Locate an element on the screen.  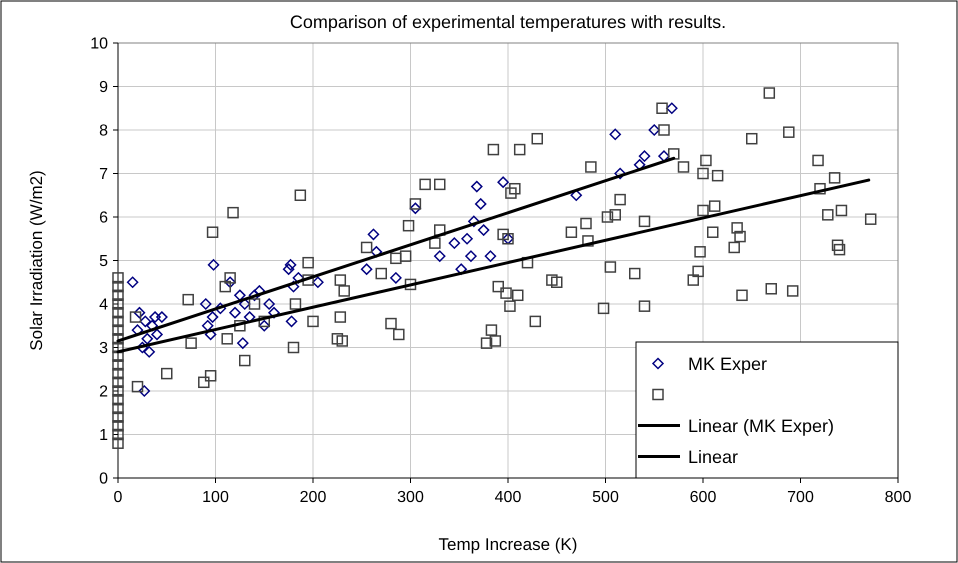
y-tick-label: 9 is located at coordinates (103, 87).